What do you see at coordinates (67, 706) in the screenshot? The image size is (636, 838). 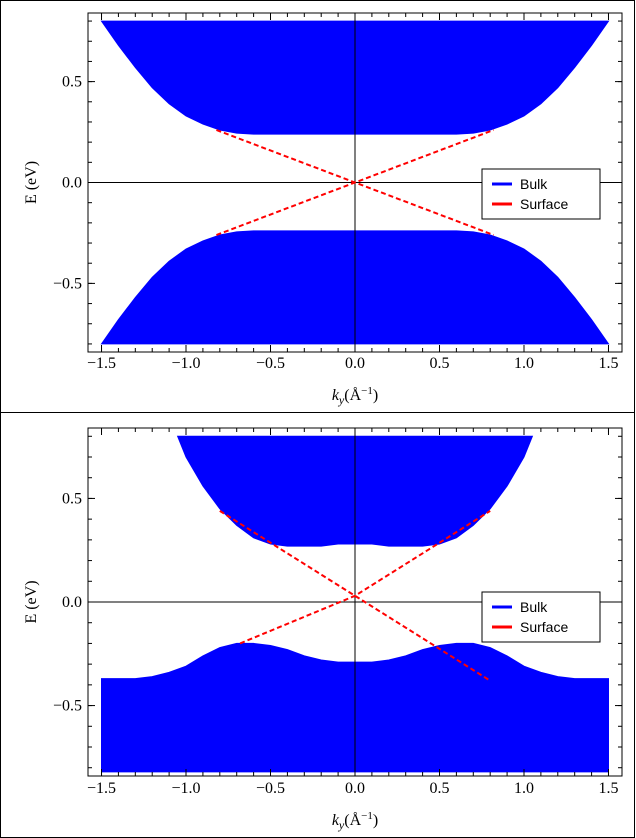 I see `bottom-y-tick-label: −0.5` at bounding box center [67, 706].